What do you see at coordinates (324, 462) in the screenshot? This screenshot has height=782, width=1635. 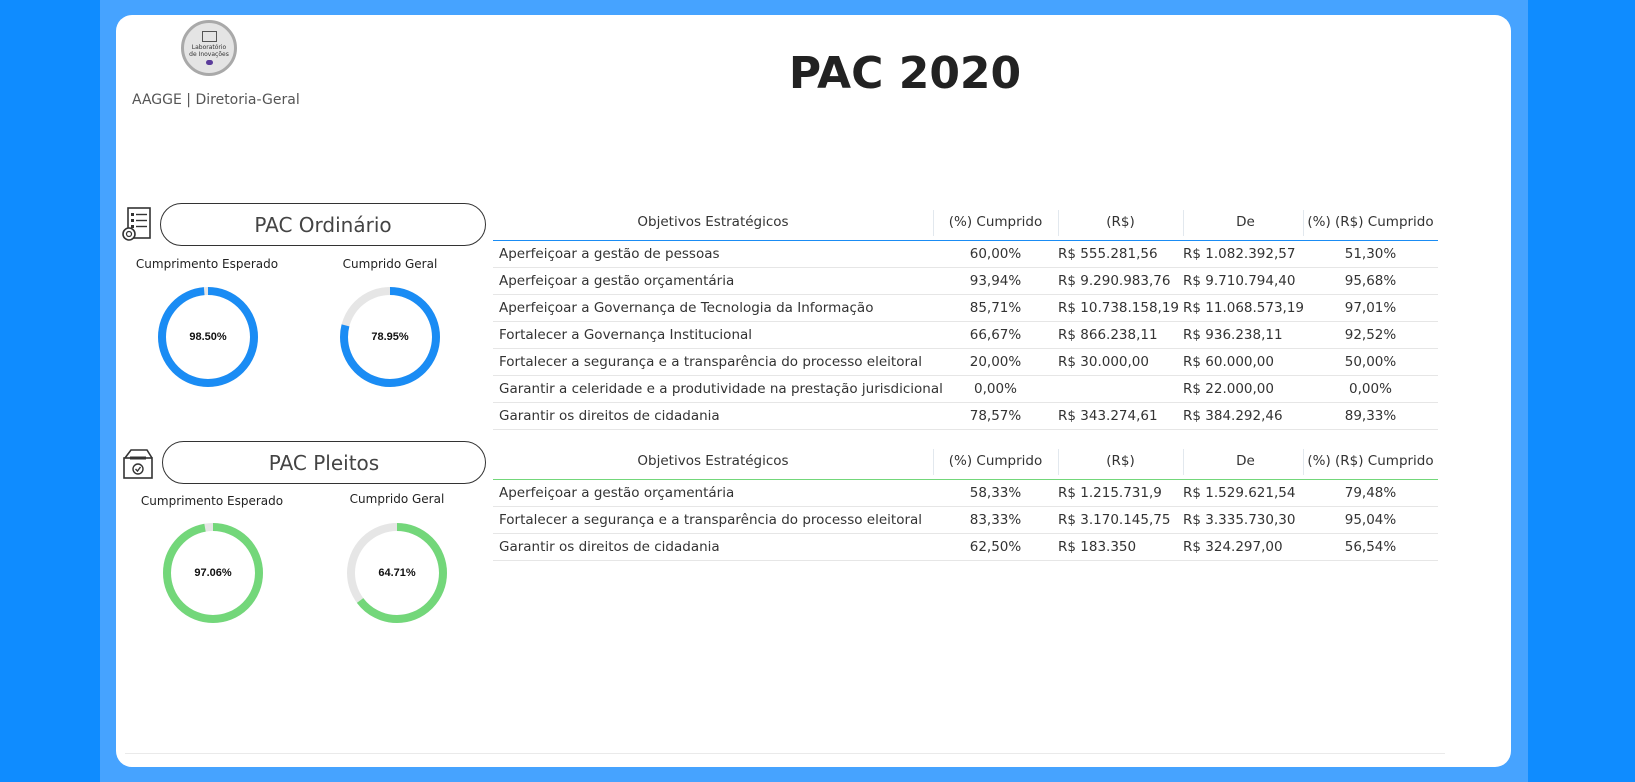 I see `section-title-pac-pleitos: PAC Pleitos` at bounding box center [324, 462].